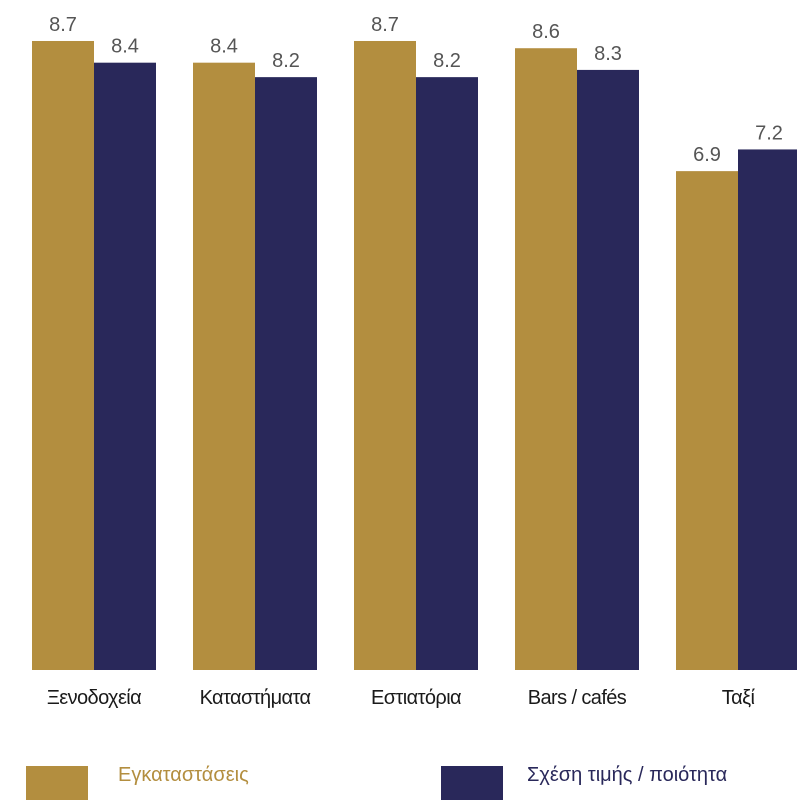 The height and width of the screenshot is (806, 797). What do you see at coordinates (125, 47) in the screenshot?
I see `data-label-value-for-money-1: 8.4` at bounding box center [125, 47].